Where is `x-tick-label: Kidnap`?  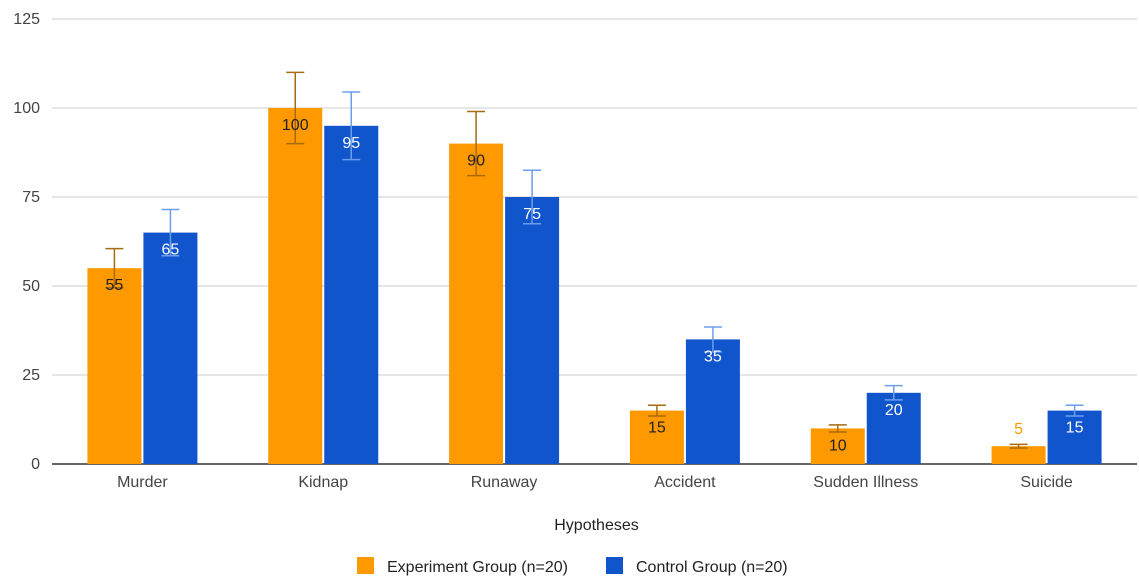
x-tick-label: Kidnap is located at coordinates (323, 482).